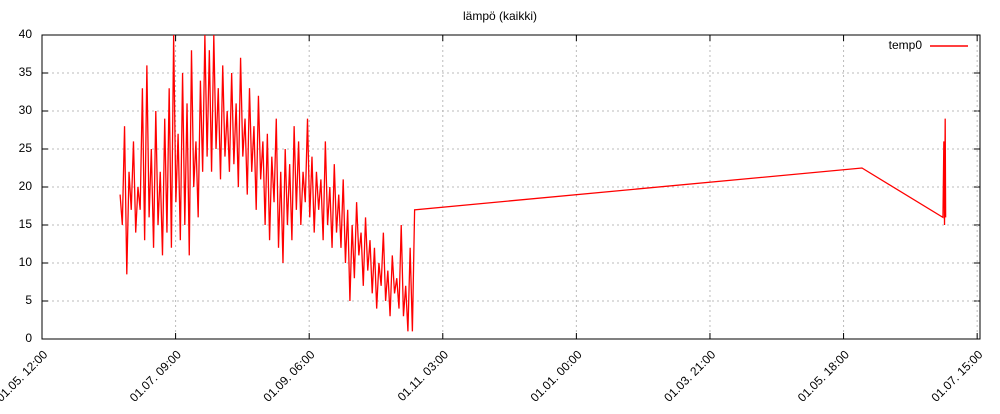 Image resolution: width=1000 pixels, height=414 pixels. Describe the element at coordinates (26, 224) in the screenshot. I see `y-tick-label: 15` at that location.